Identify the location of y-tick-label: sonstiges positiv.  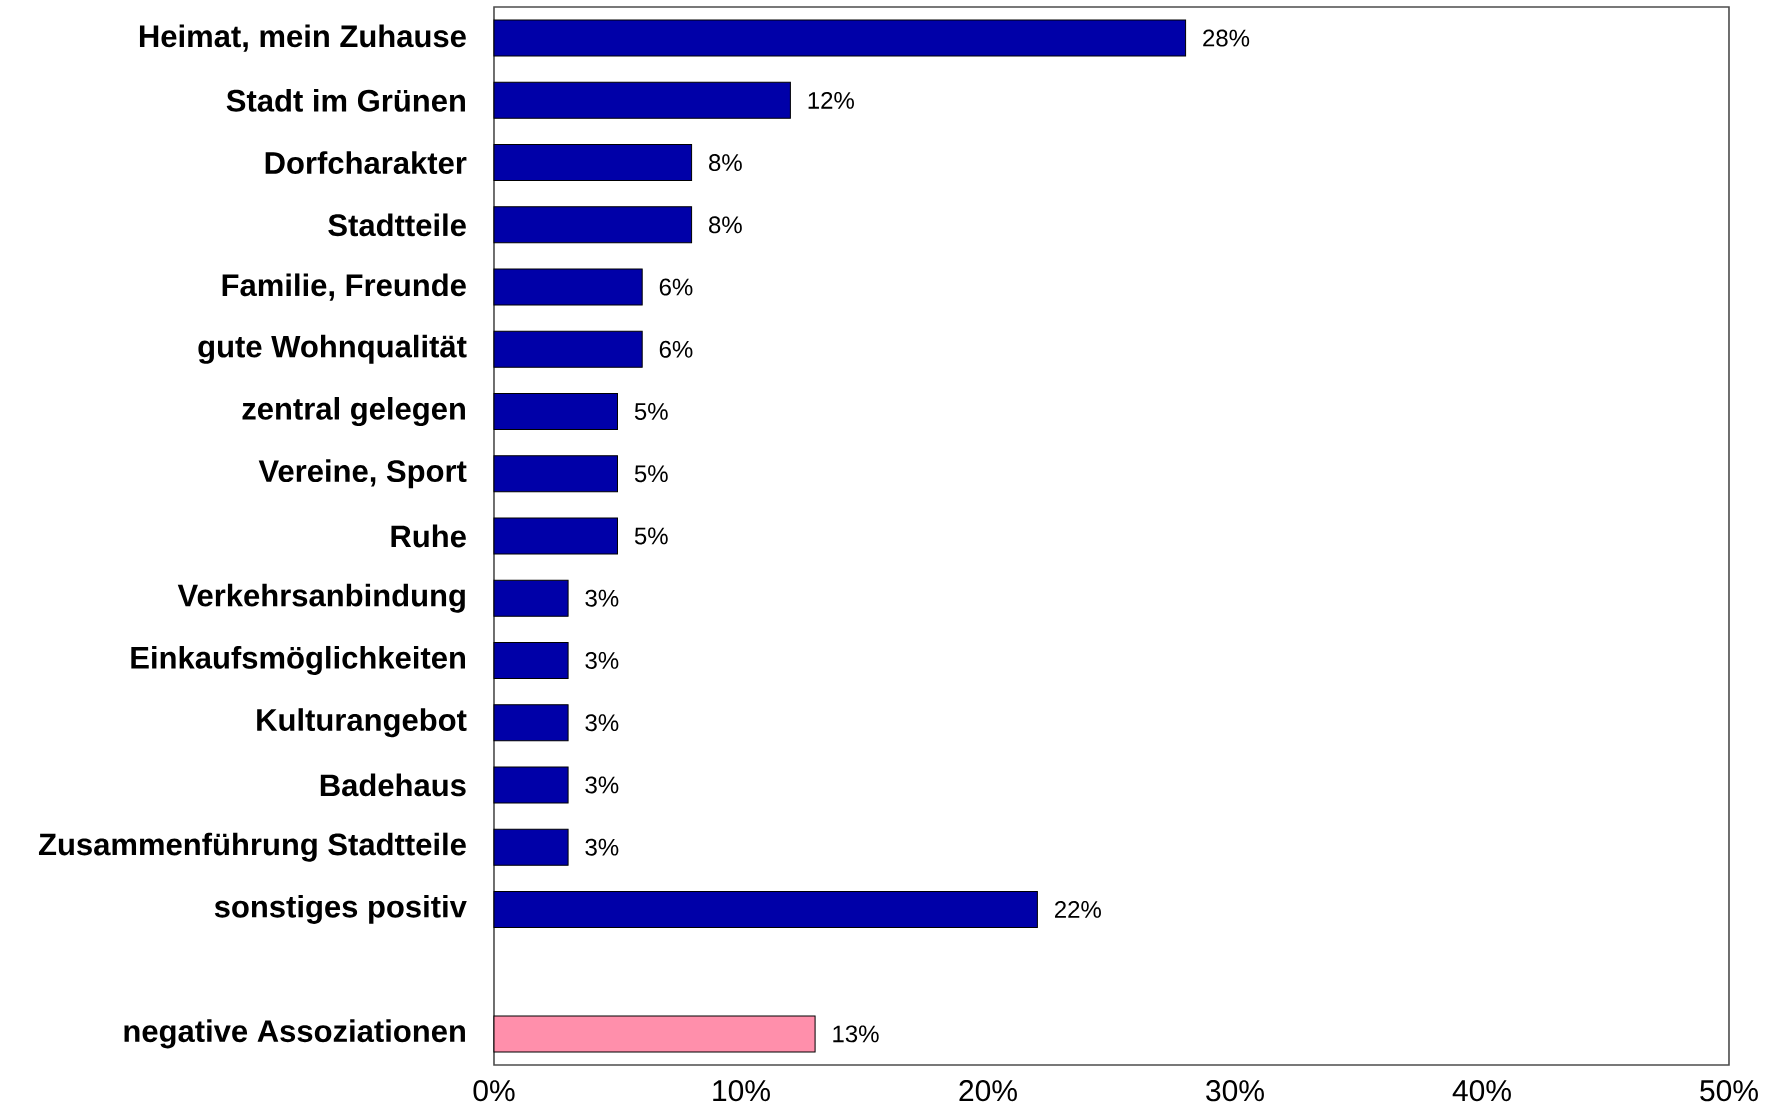
(340, 909).